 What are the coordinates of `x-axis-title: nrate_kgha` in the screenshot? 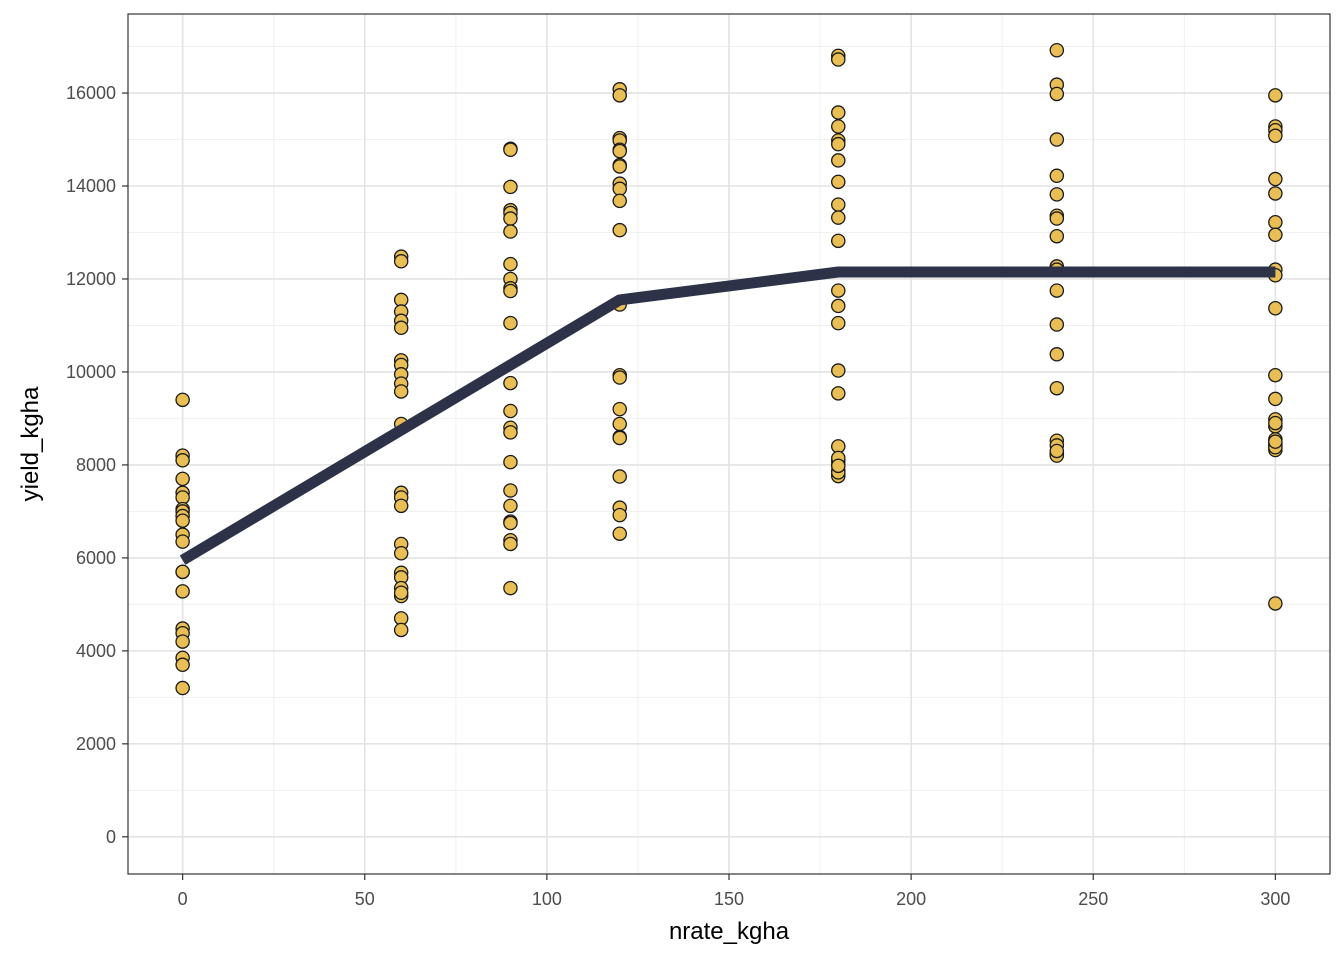 It's located at (729, 931).